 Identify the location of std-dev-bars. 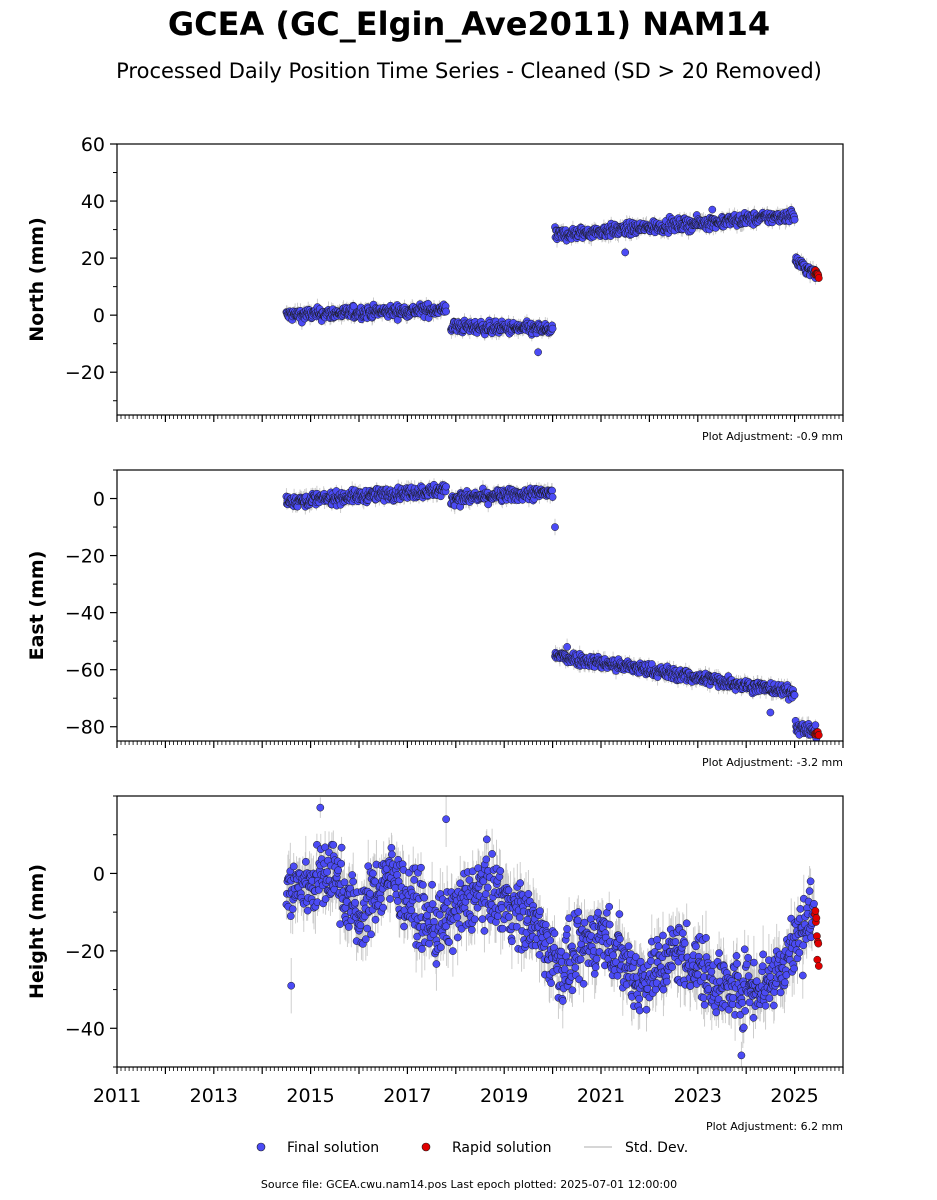
(551, 609).